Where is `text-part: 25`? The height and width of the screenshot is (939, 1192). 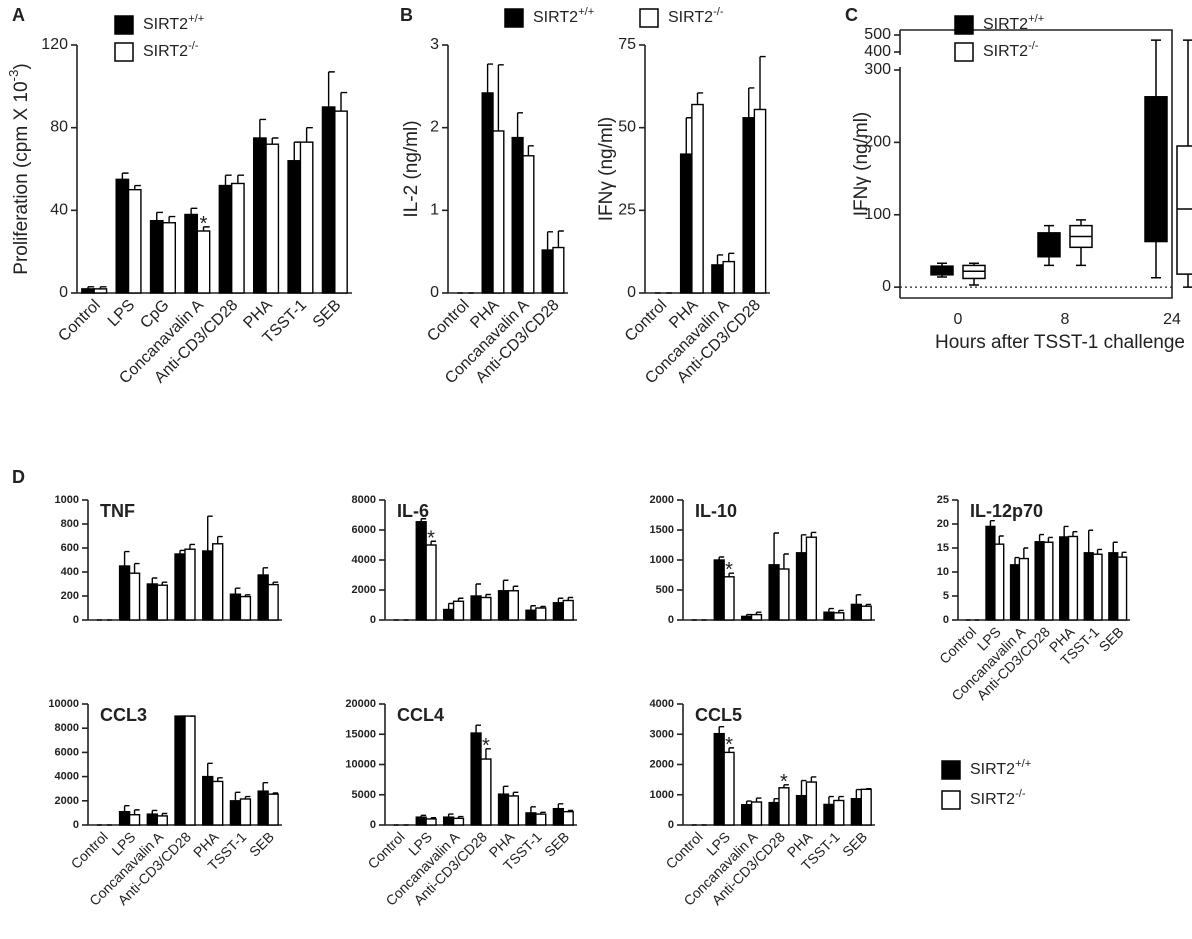
text-part: 25 is located at coordinates (627, 210).